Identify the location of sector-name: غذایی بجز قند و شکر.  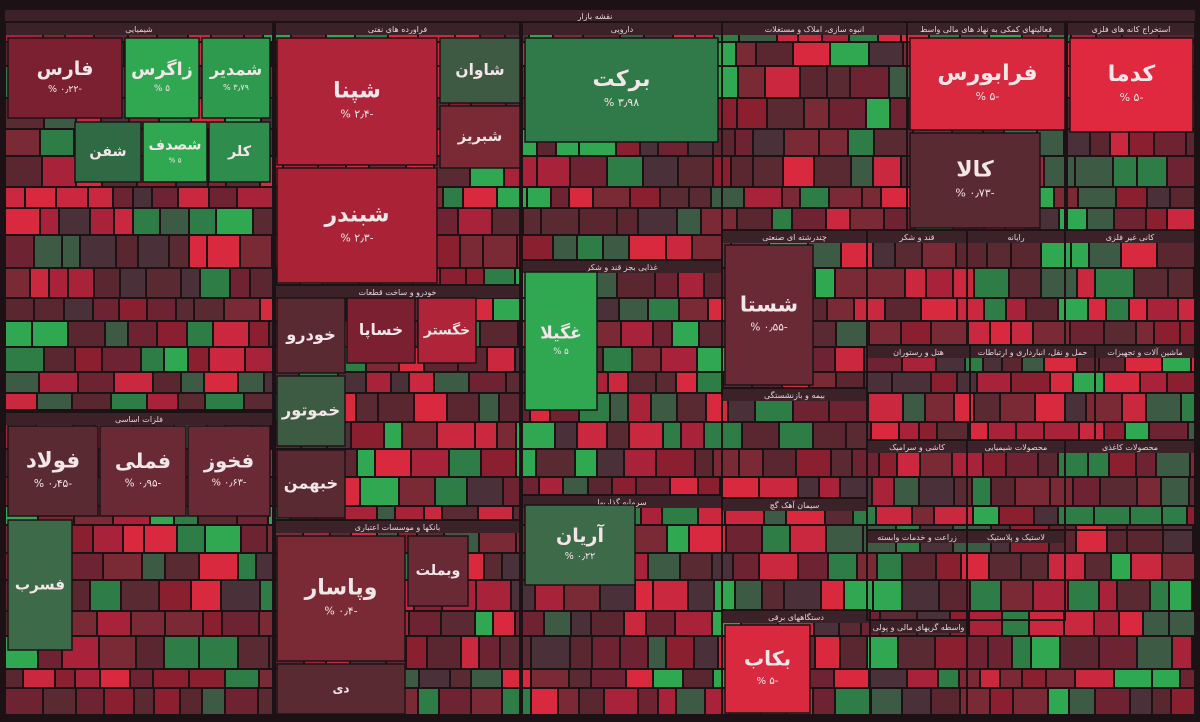
(621, 267).